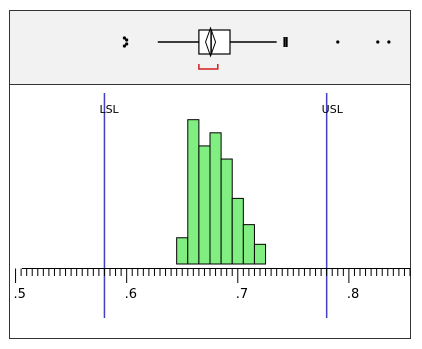 The image size is (422, 349). Describe the element at coordinates (212, 285) in the screenshot. I see `x-axis: .5 .6 .7 .8` at that location.